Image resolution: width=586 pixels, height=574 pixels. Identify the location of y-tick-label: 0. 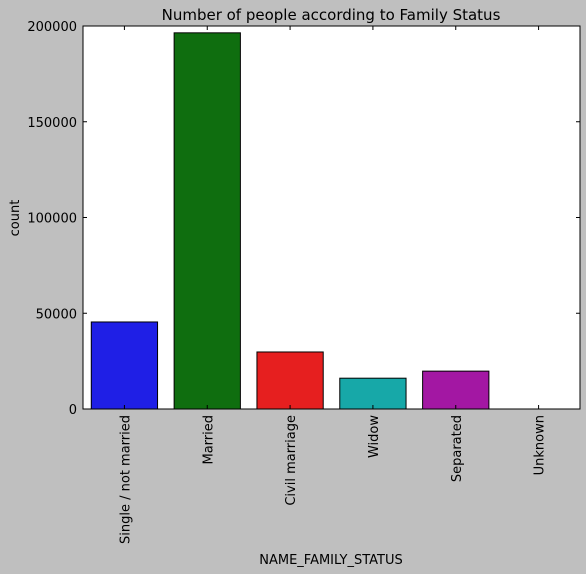
(73, 410).